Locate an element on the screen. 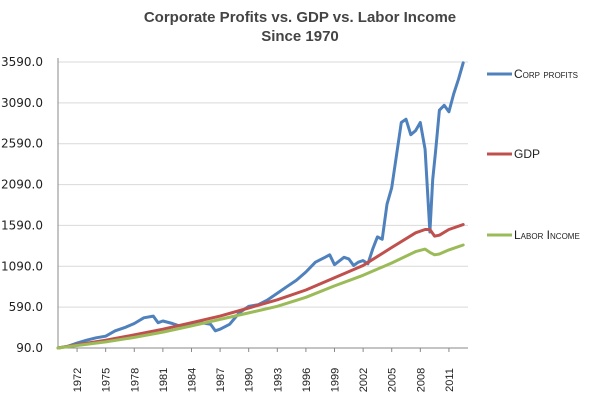 The image size is (600, 400). x-tick-label: 1999 is located at coordinates (336, 380).